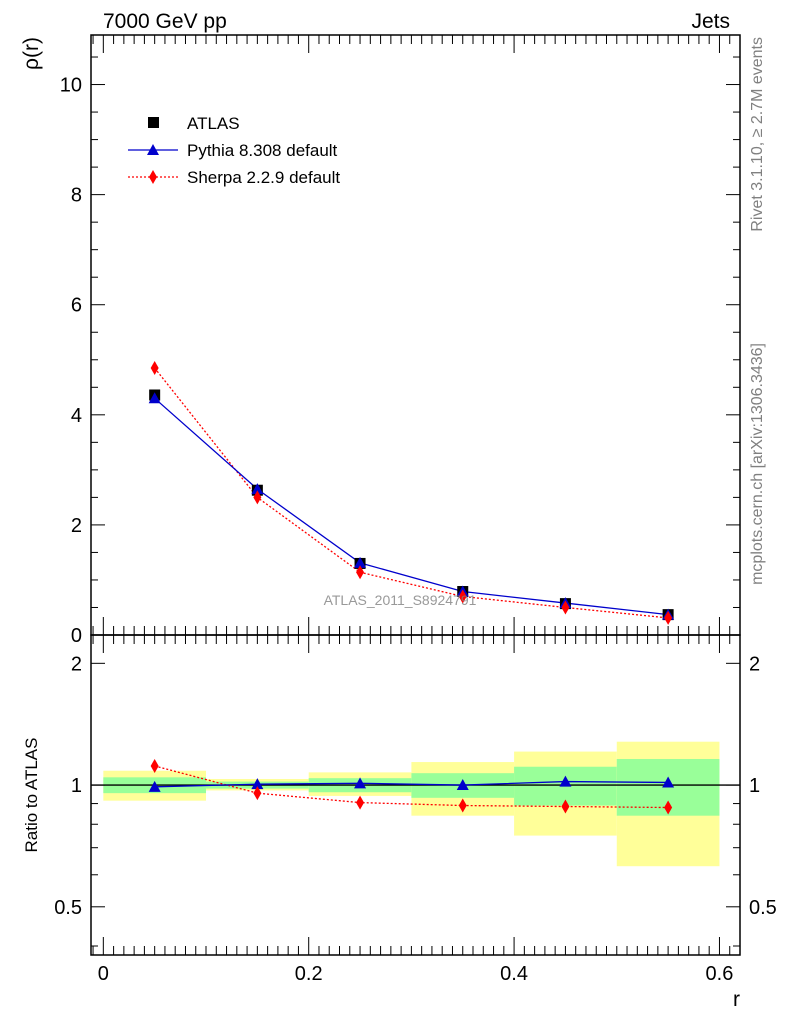 This screenshot has width=786, height=1024. Describe the element at coordinates (165, 21) in the screenshot. I see `header-left-label: 7000 GeV pp` at that location.